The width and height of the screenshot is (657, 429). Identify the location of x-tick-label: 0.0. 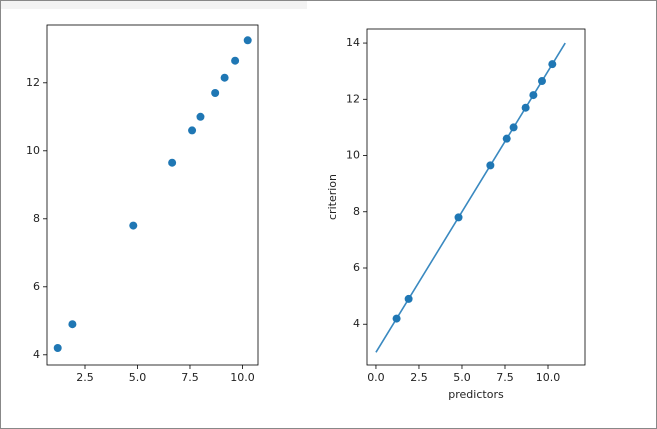
(376, 377).